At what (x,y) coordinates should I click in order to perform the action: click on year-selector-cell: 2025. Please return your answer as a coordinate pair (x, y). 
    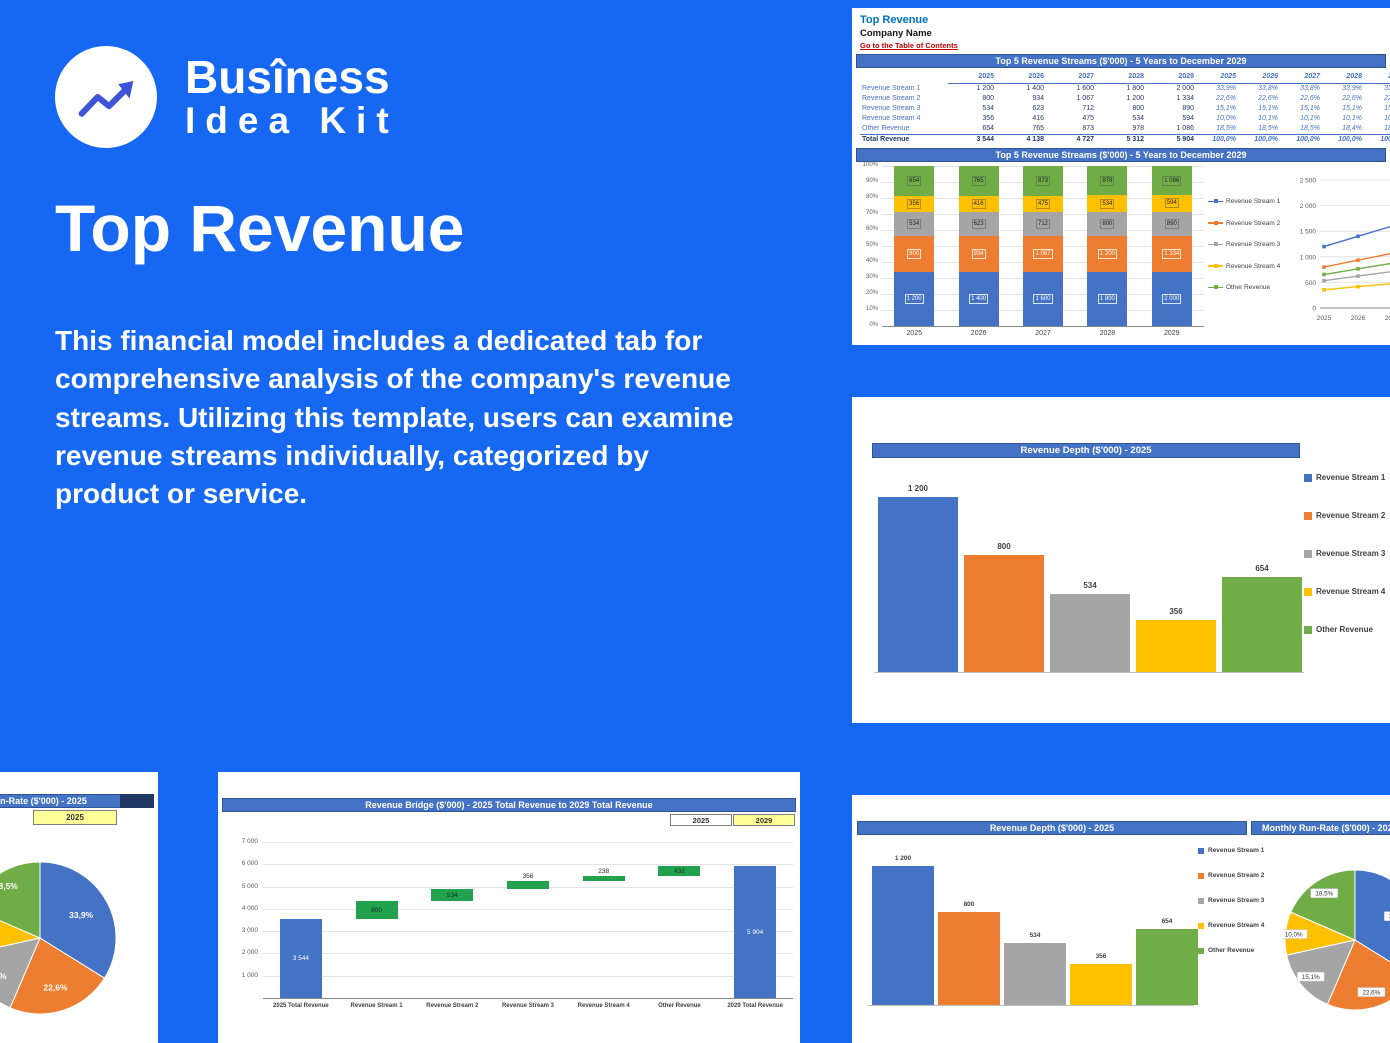
    Looking at the image, I should click on (75, 817).